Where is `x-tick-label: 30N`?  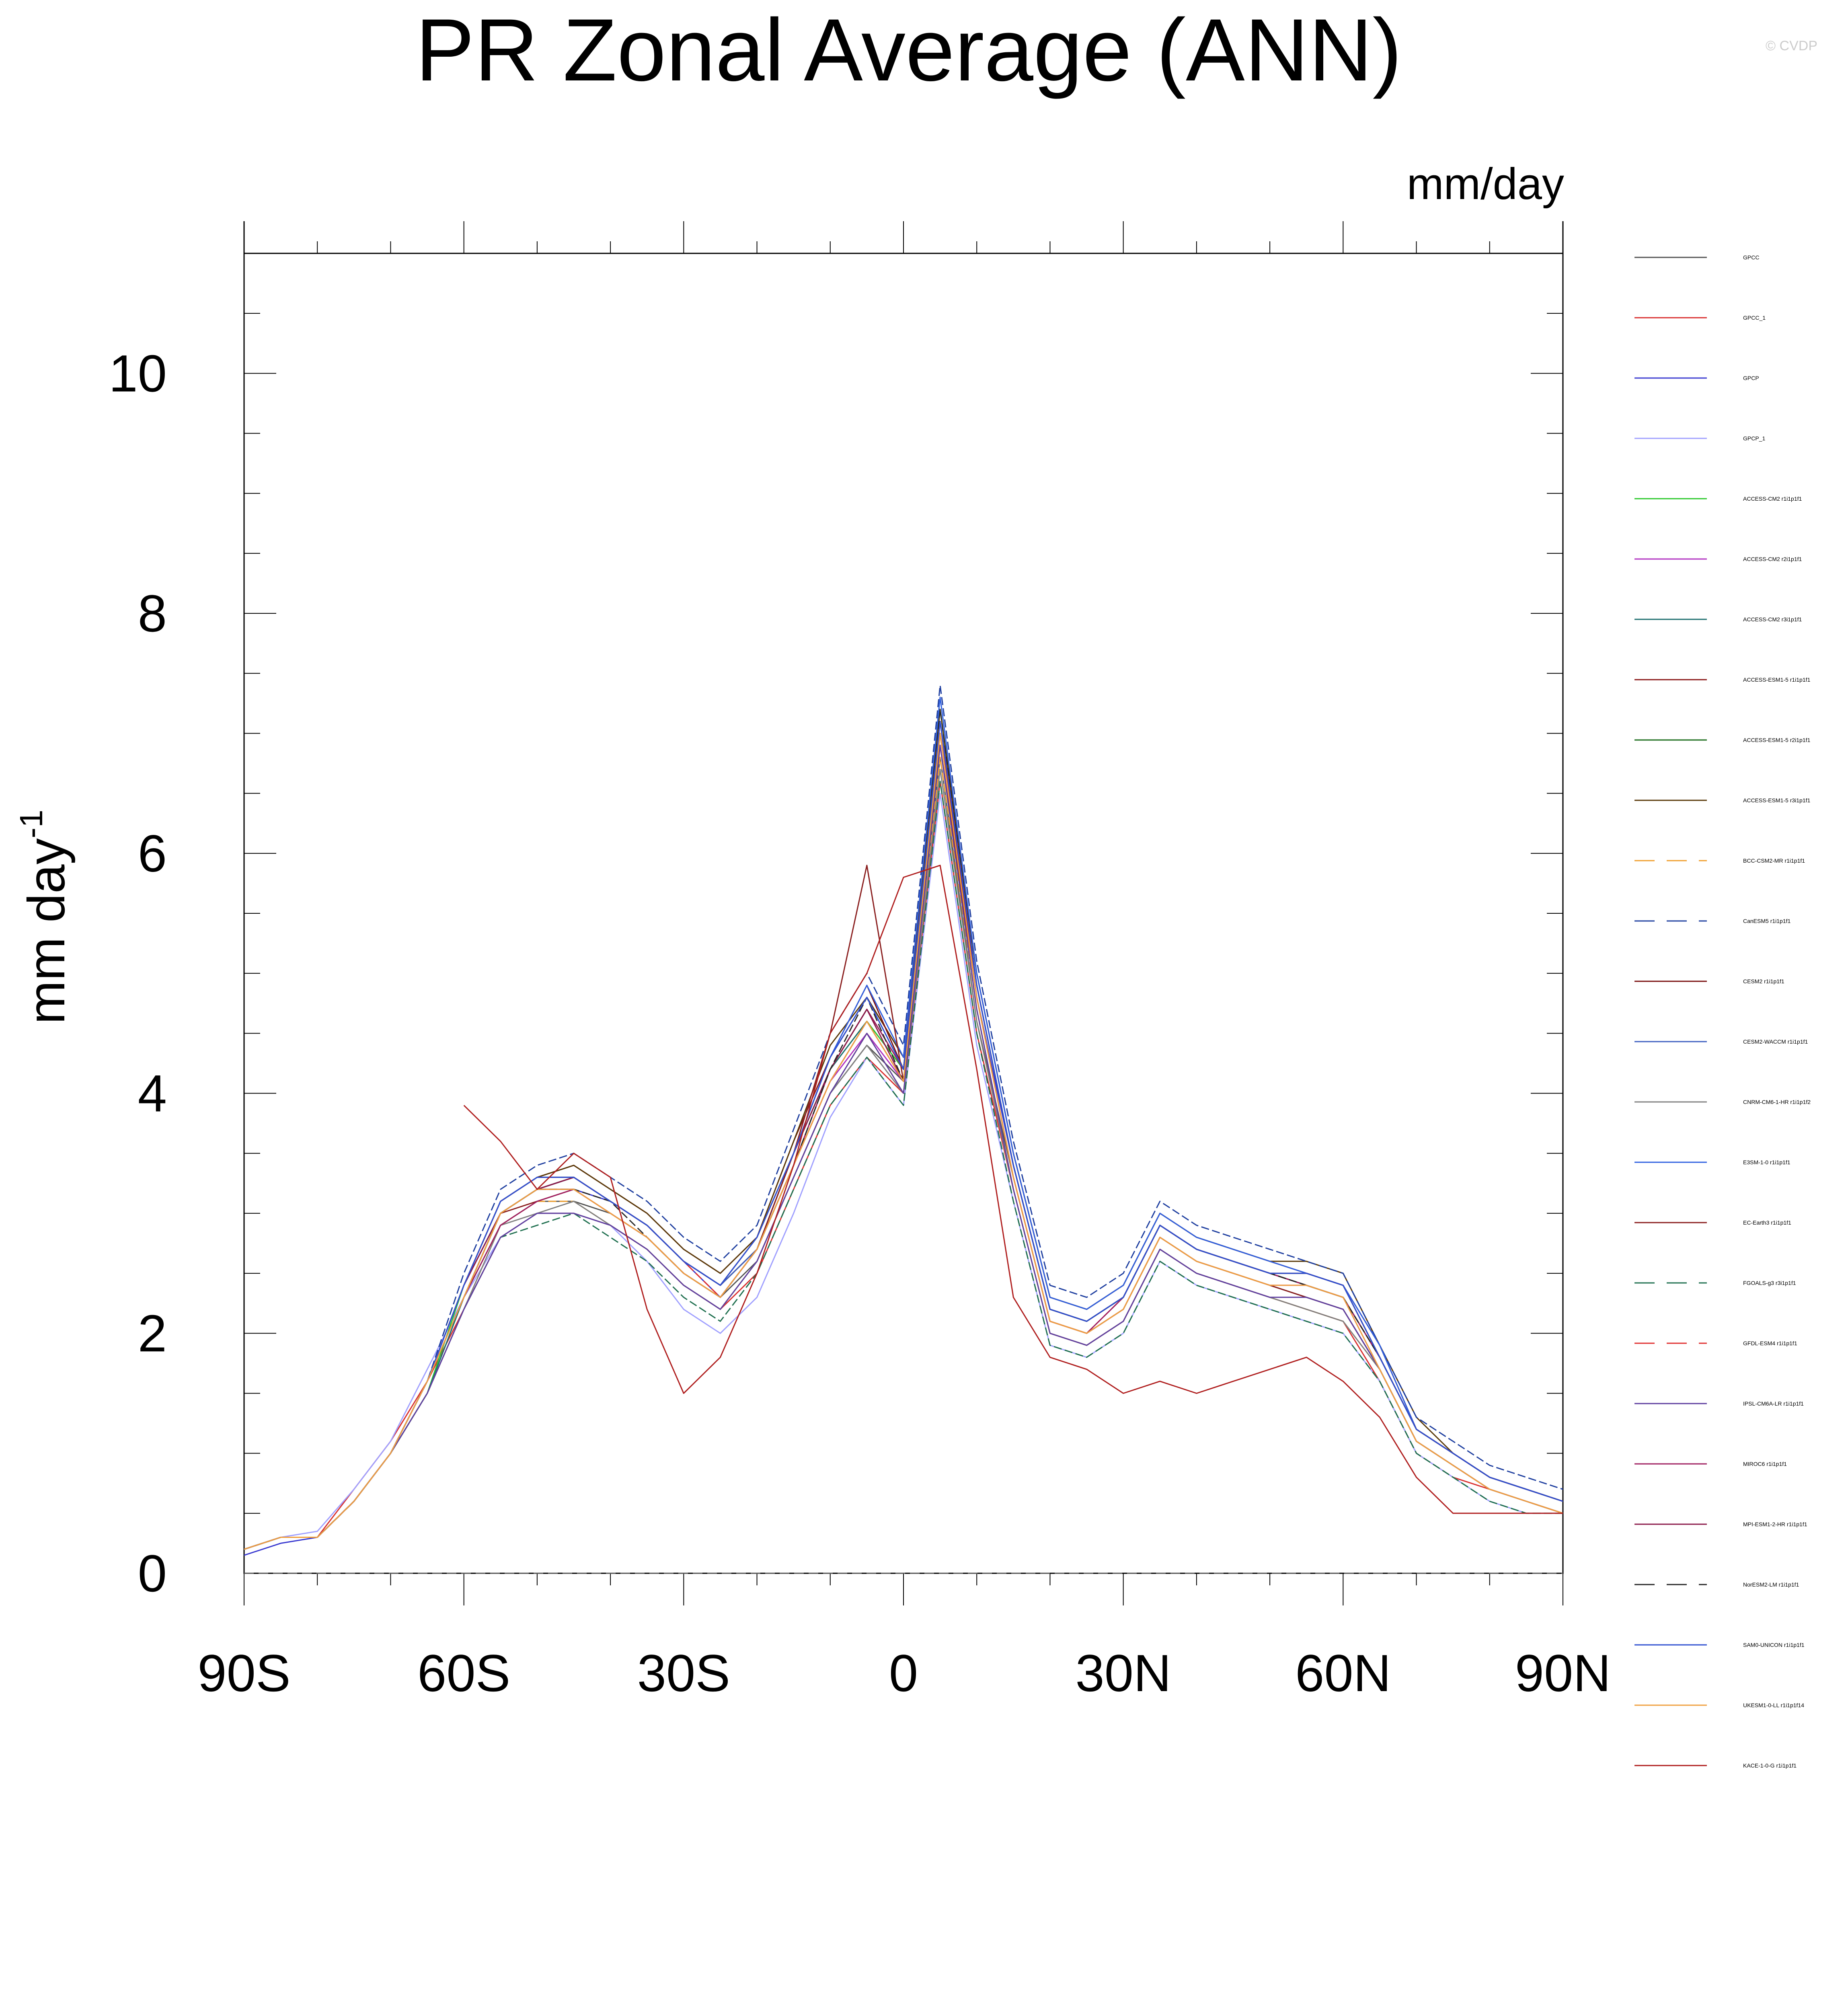
x-tick-label: 30N is located at coordinates (1123, 1673).